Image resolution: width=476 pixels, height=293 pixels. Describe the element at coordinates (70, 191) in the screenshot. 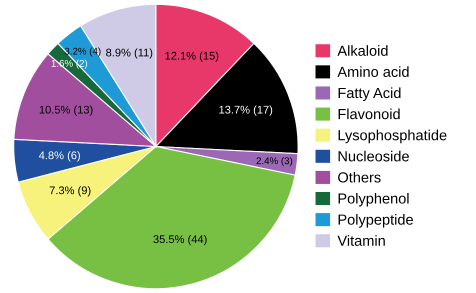

I see `data-label: 7.3% (9)` at that location.